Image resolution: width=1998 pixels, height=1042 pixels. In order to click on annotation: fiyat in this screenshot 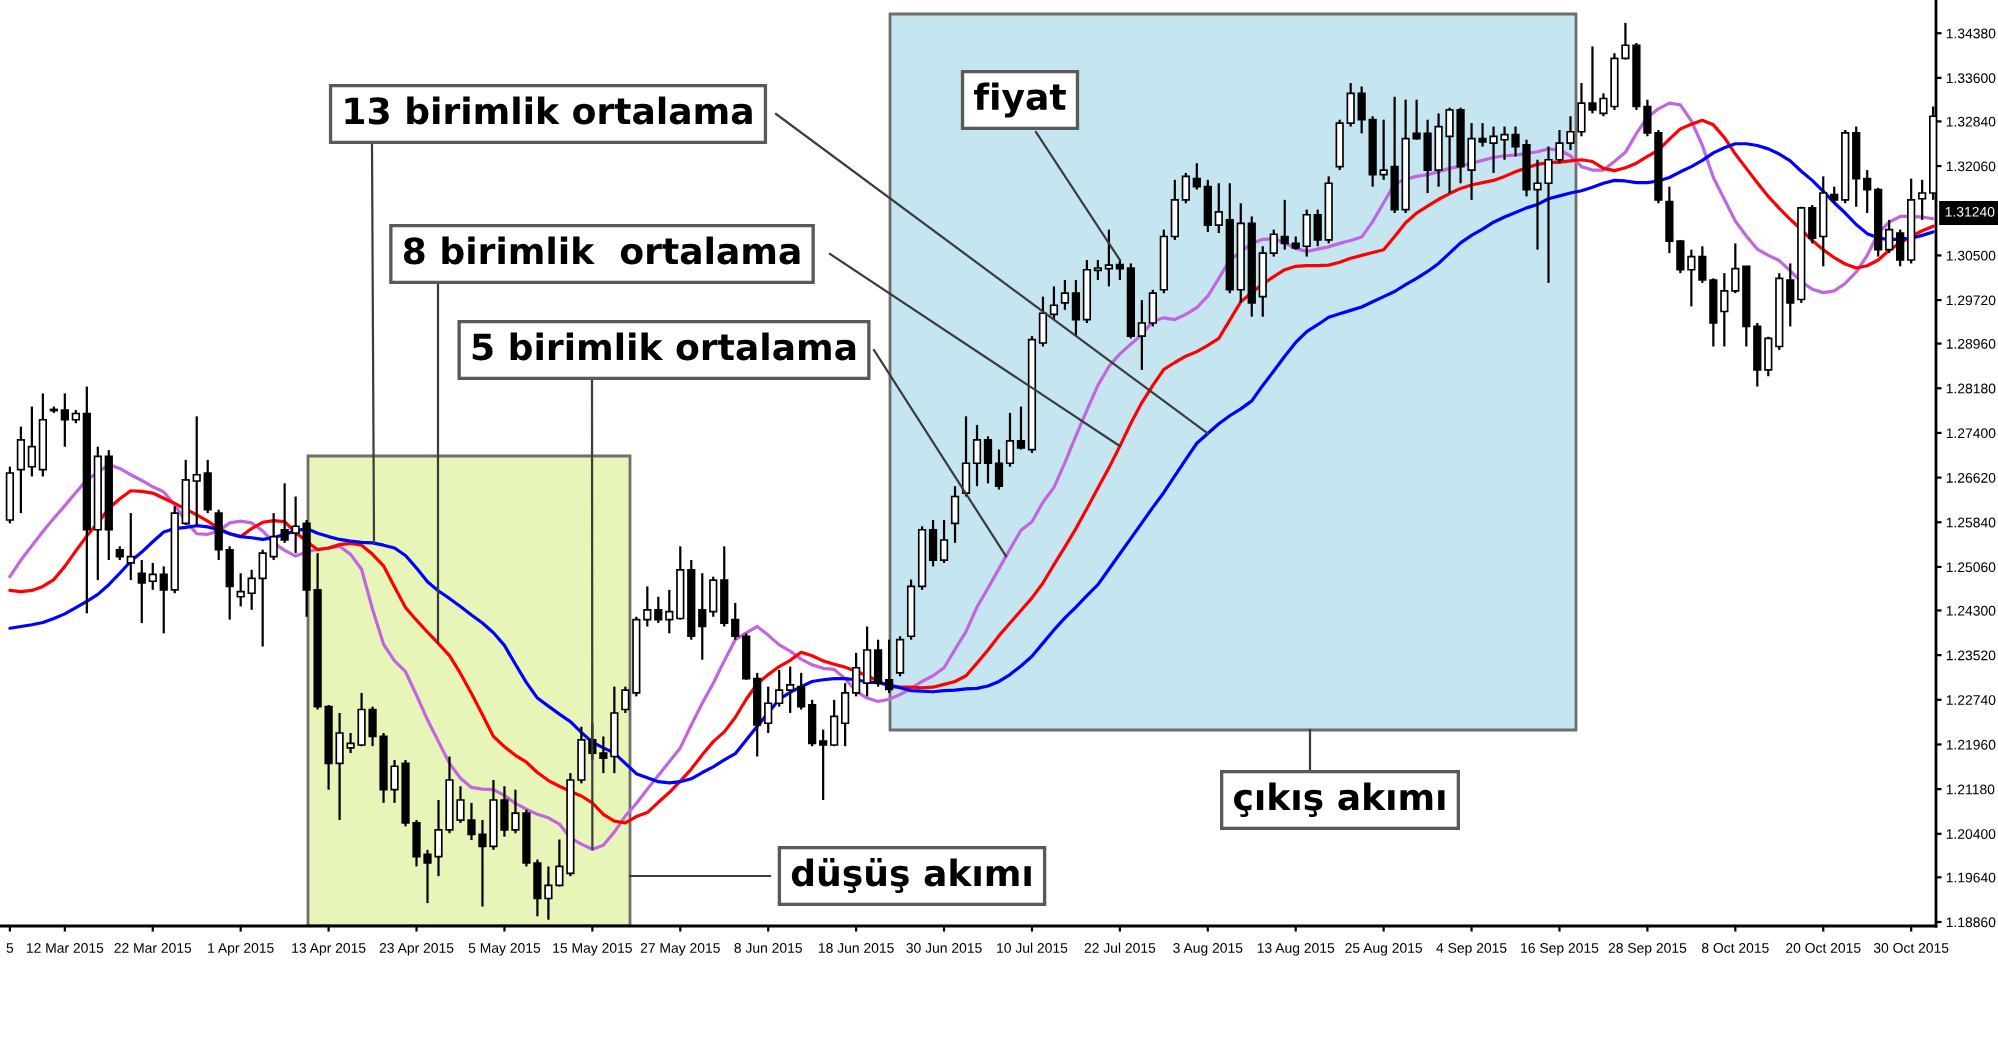, I will do `click(1020, 100)`.